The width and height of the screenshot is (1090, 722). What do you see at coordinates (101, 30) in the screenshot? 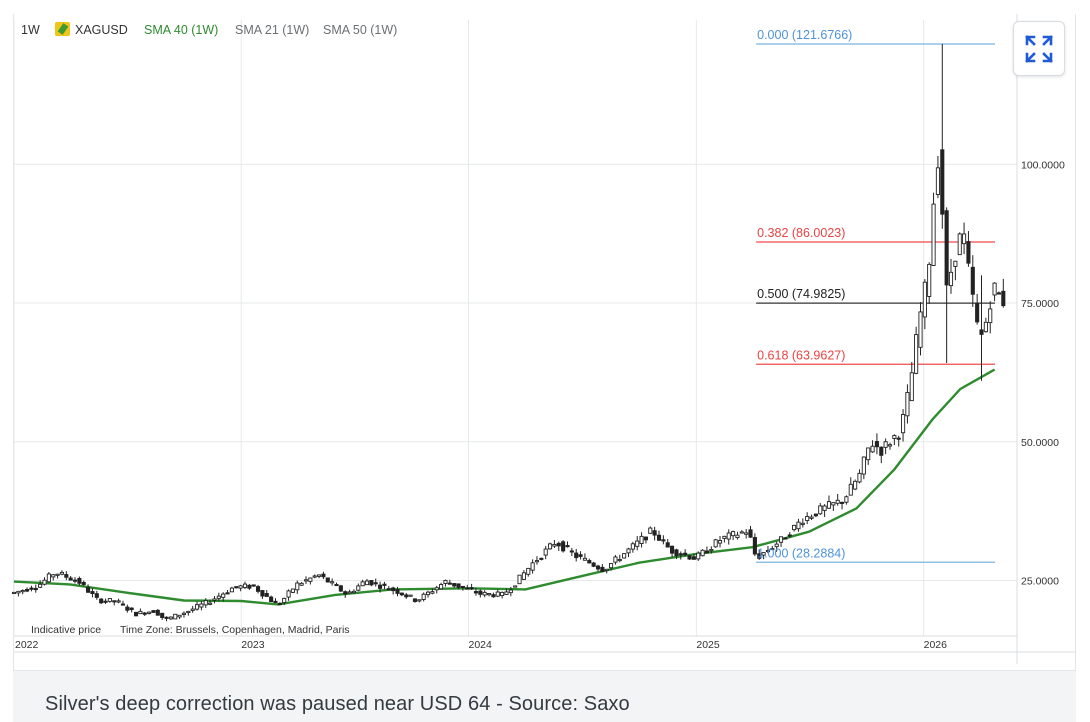
I see `legend-symbol: XAGUSD` at bounding box center [101, 30].